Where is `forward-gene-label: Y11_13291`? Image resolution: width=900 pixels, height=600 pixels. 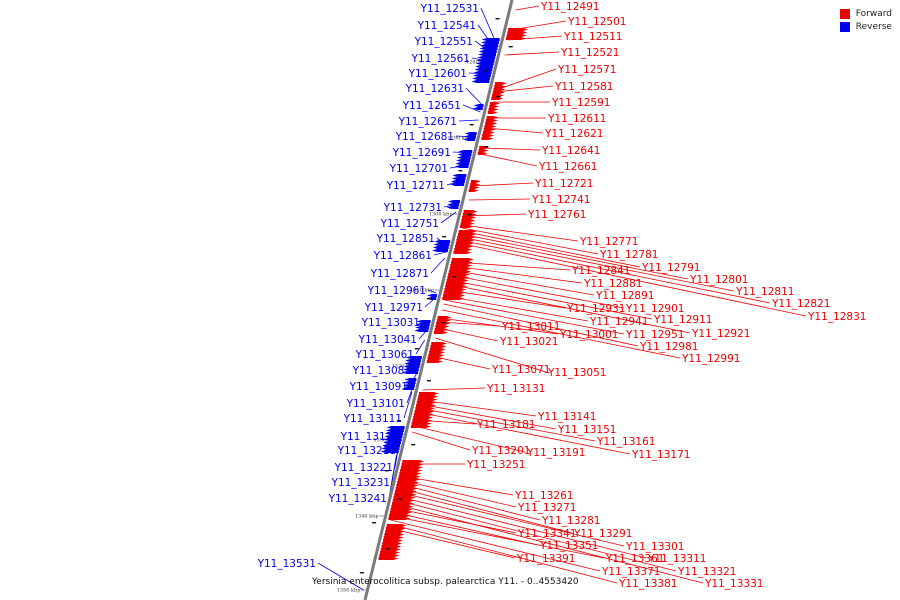
forward-gene-label: Y11_13291 is located at coordinates (602, 534).